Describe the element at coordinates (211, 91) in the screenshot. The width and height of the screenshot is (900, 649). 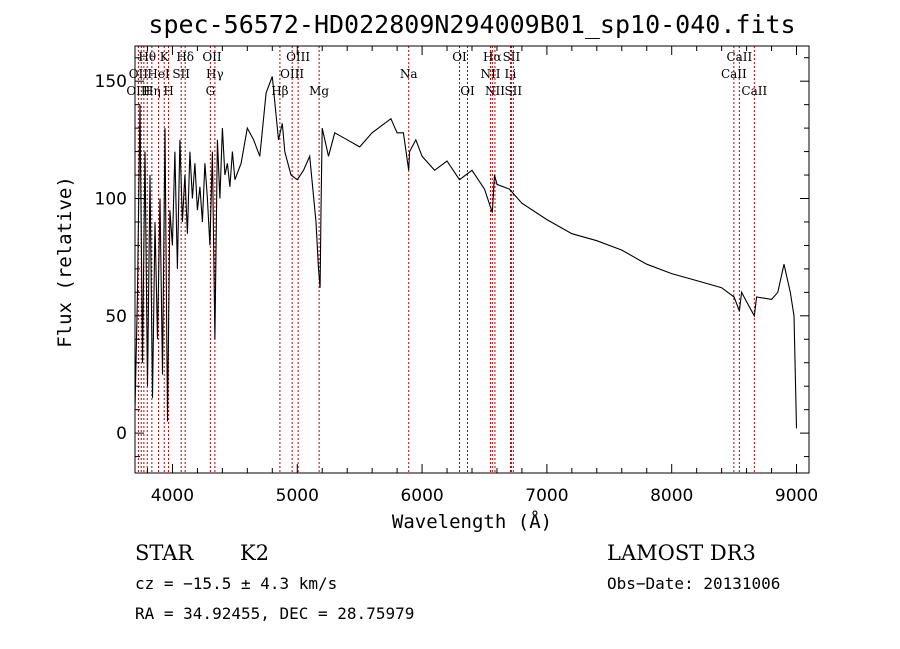
I see `spectral-line-label: G` at that location.